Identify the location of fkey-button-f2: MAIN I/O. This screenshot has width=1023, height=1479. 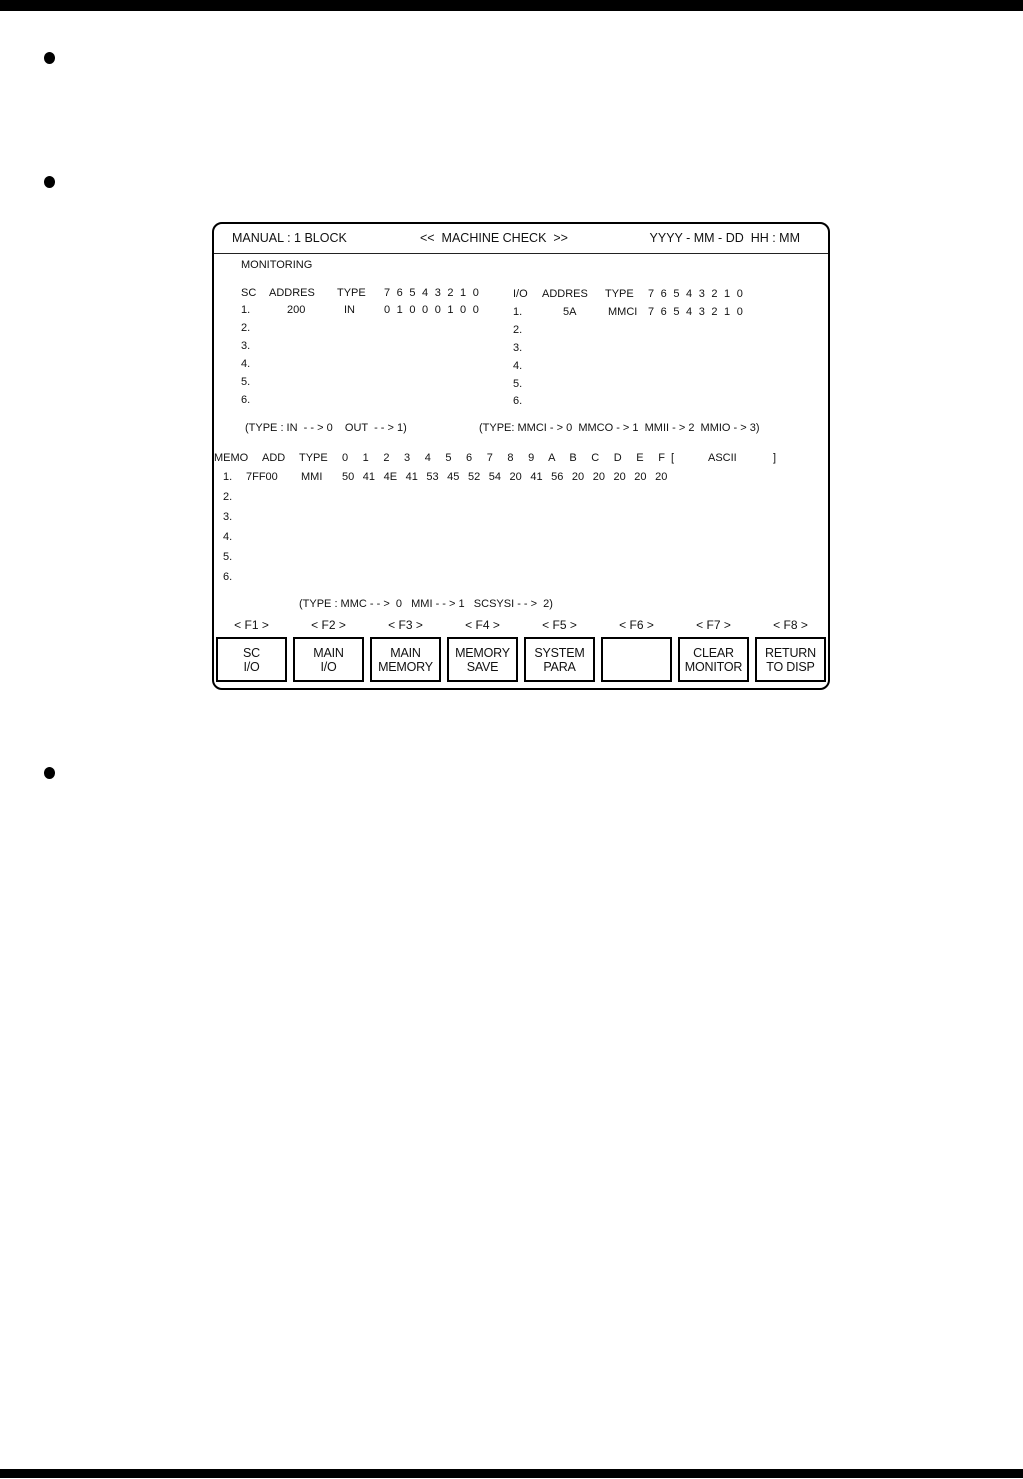
(328, 659).